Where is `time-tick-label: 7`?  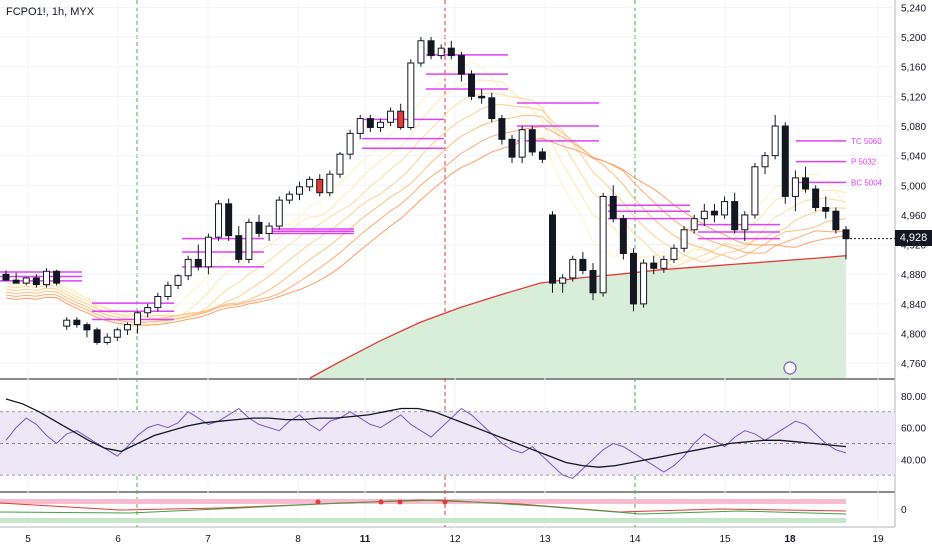 time-tick-label: 7 is located at coordinates (208, 539).